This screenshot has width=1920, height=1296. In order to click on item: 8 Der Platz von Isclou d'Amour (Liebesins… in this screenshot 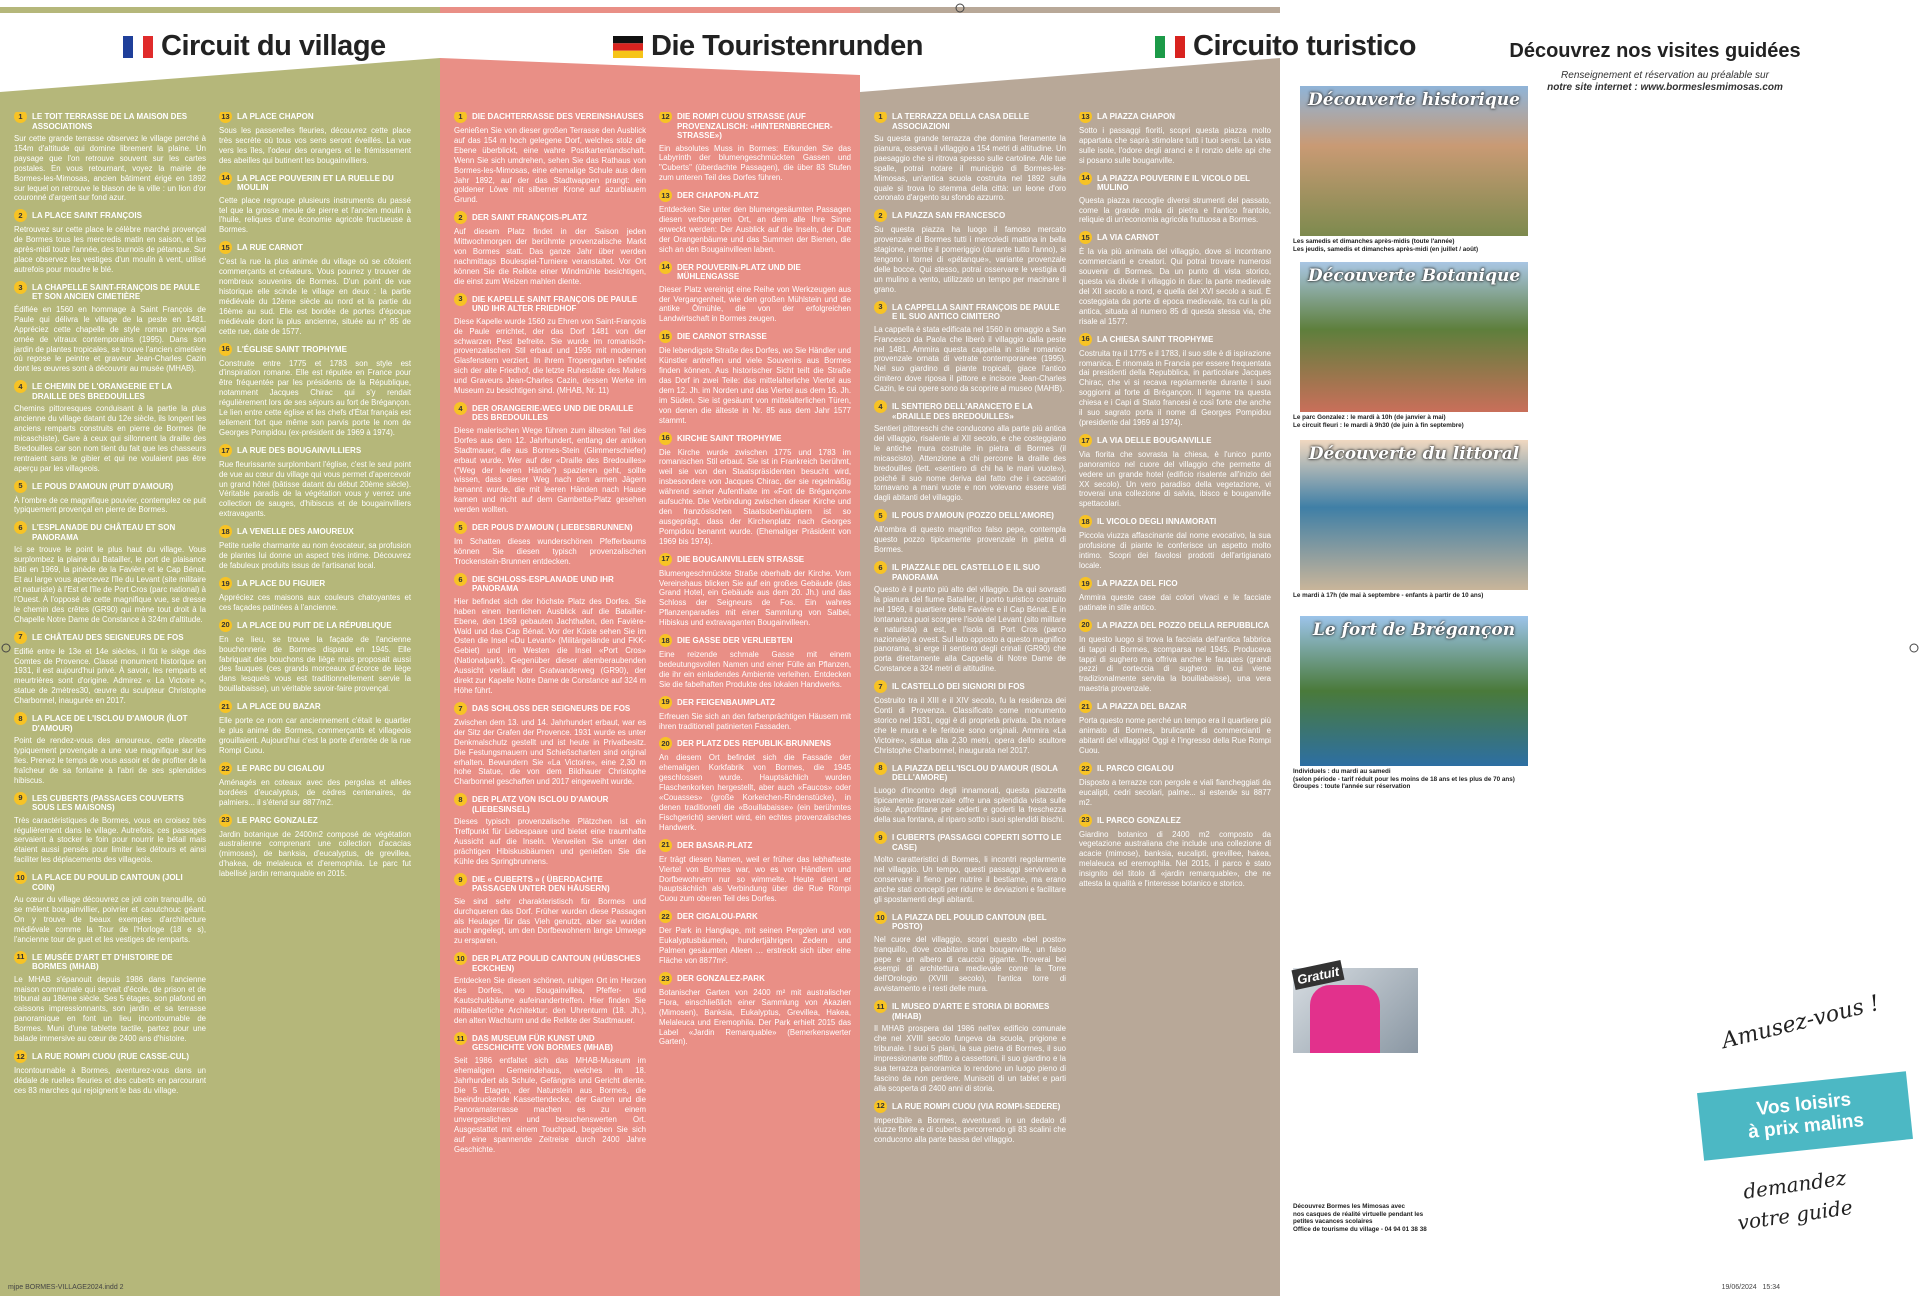, I will do `click(550, 830)`.